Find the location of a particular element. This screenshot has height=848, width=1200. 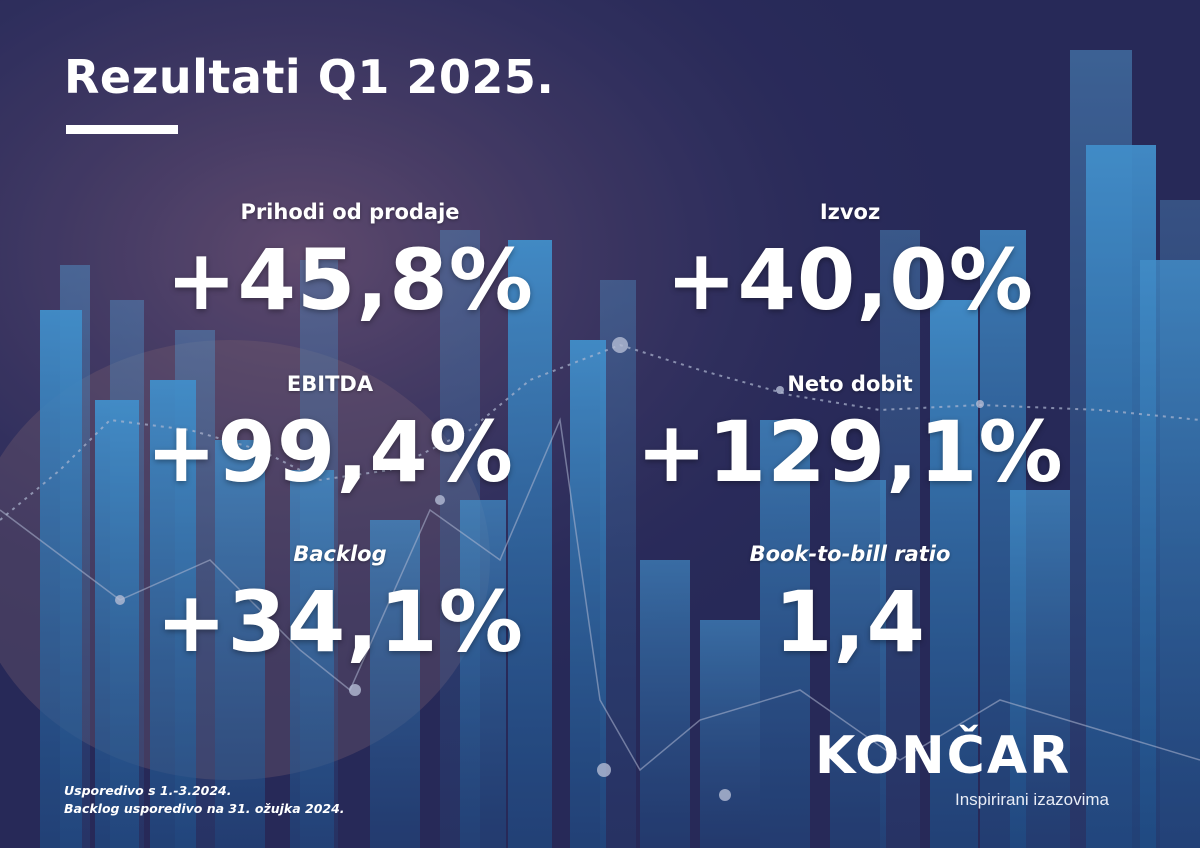

kpi-value: +34,1% is located at coordinates (340, 622).